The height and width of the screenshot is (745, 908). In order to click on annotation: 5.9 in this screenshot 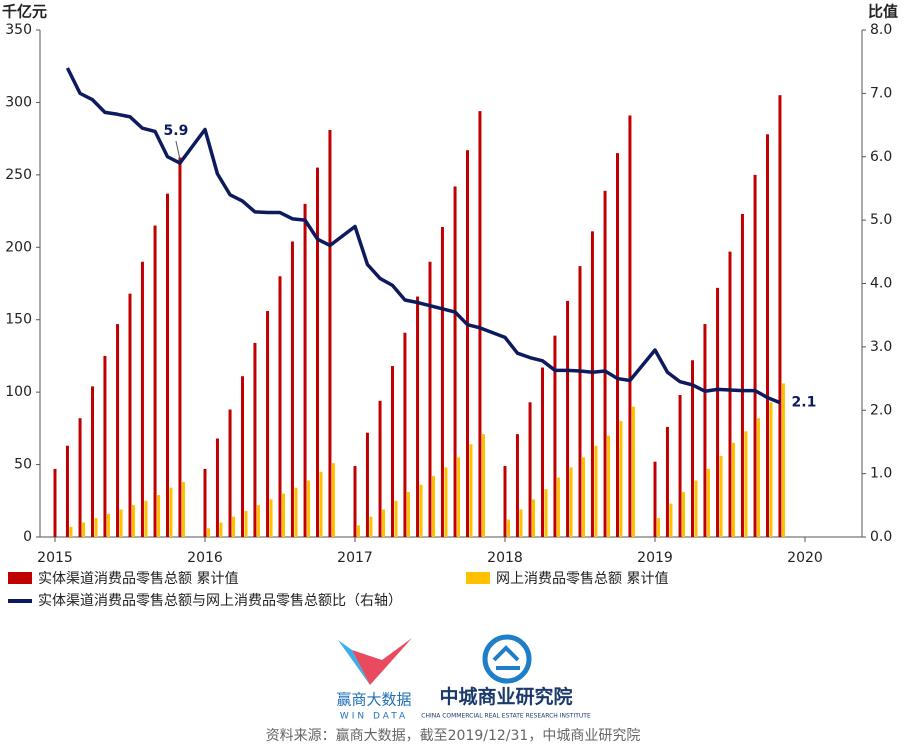, I will do `click(176, 131)`.